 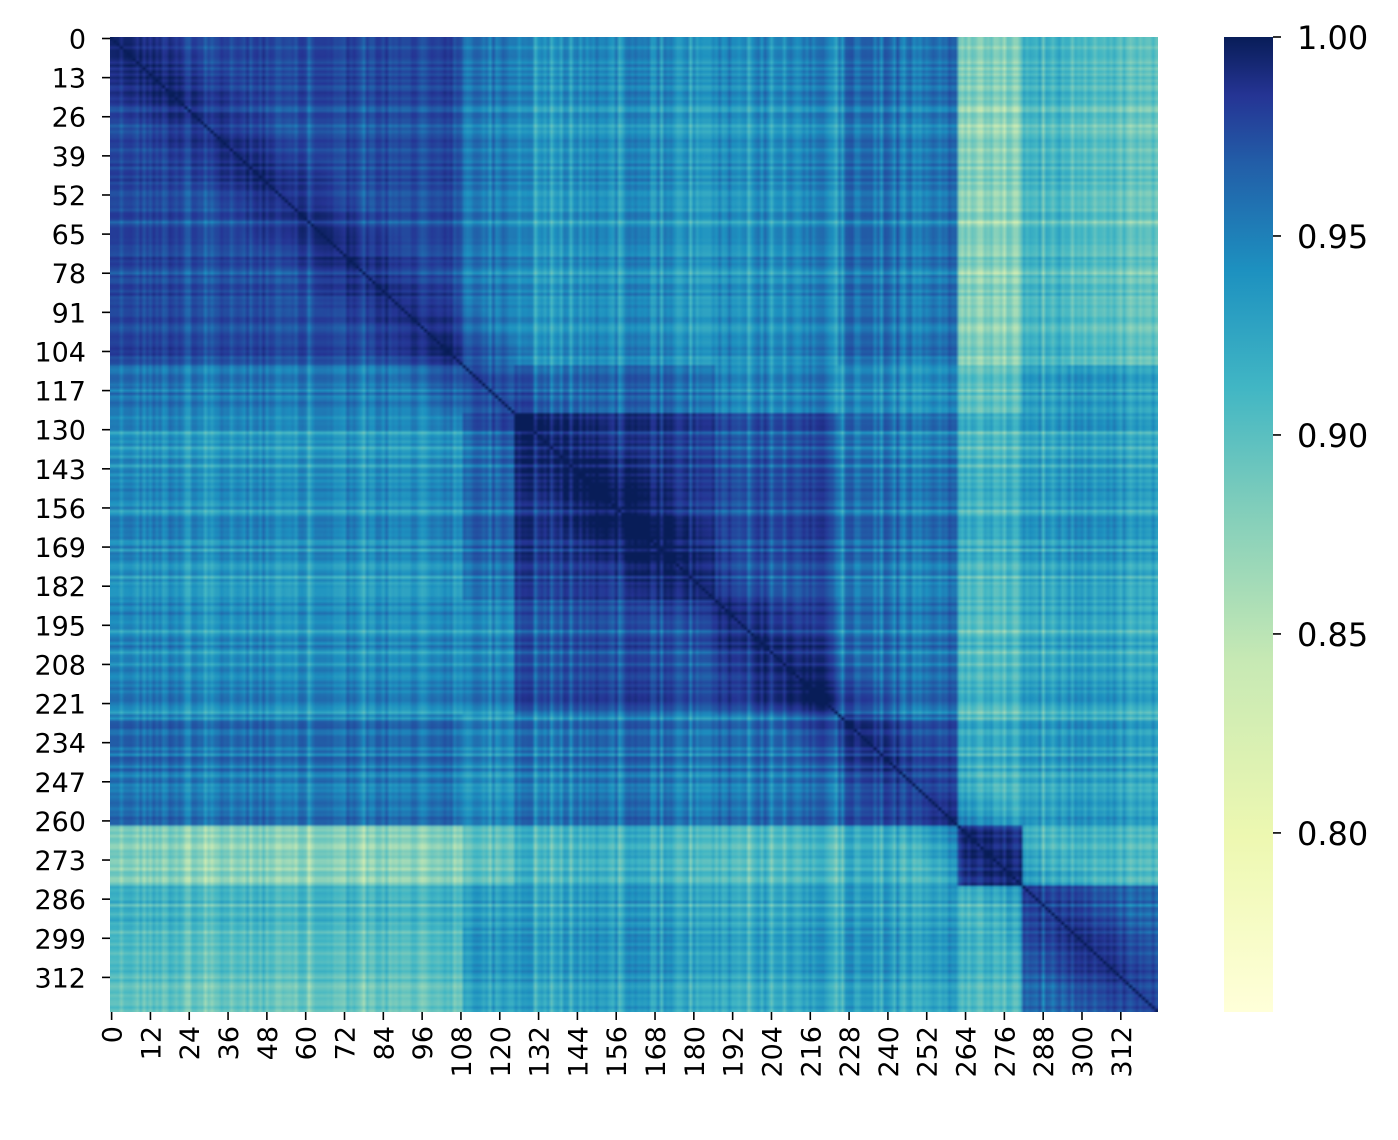 I want to click on y-tick-label: 312, so click(x=60, y=978).